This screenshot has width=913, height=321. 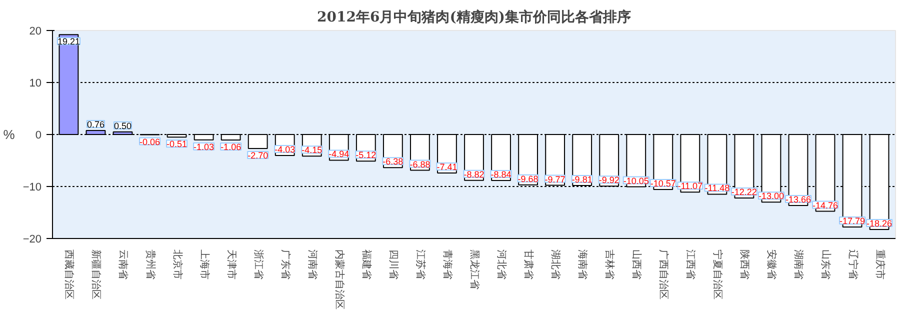 What do you see at coordinates (393, 265) in the screenshot?
I see `x-tick-label: 四川省` at bounding box center [393, 265].